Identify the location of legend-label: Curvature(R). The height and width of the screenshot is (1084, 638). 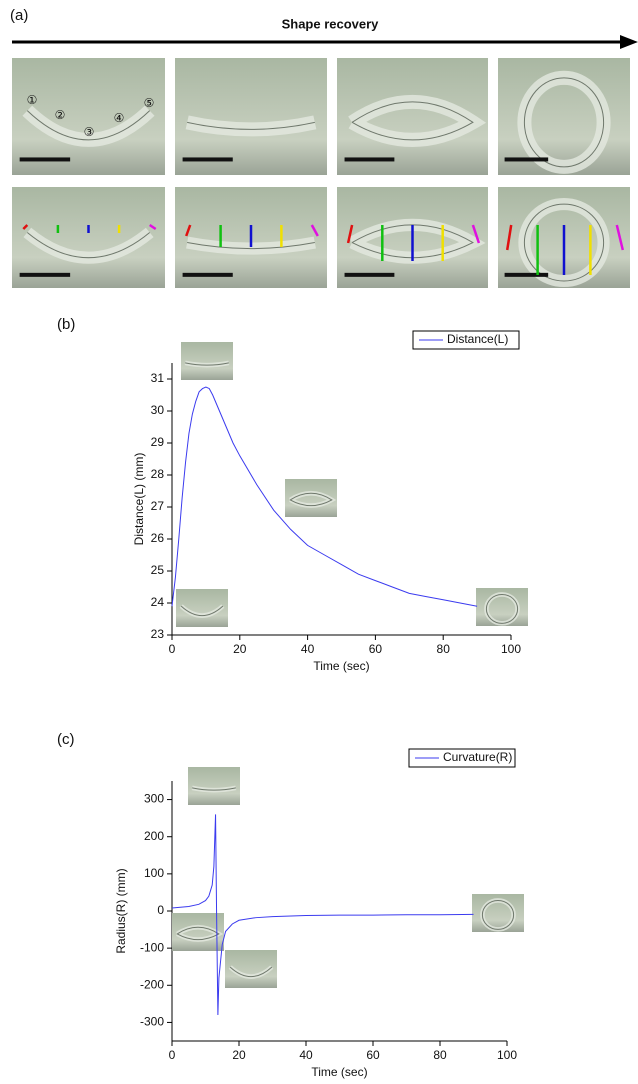
(477, 757).